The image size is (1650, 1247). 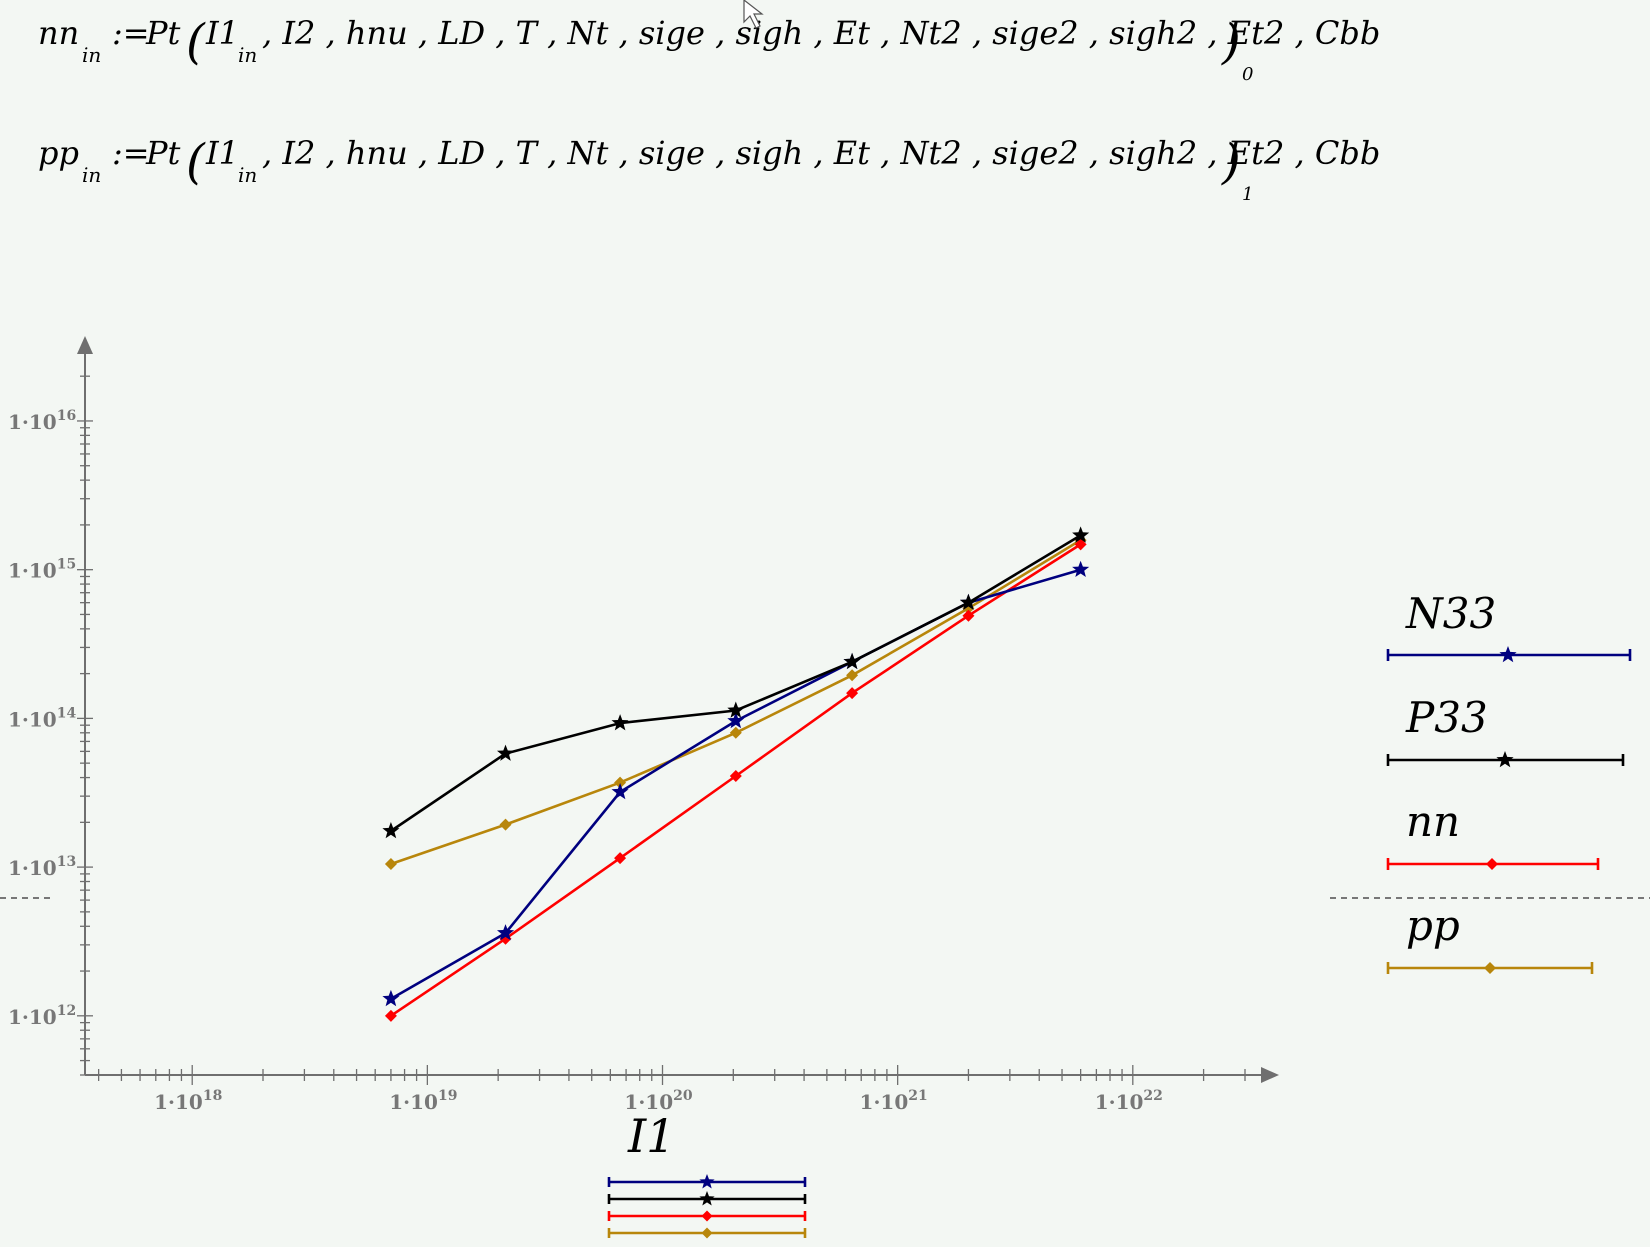 I want to click on y-tick-label: 1·1015, so click(x=42, y=570).